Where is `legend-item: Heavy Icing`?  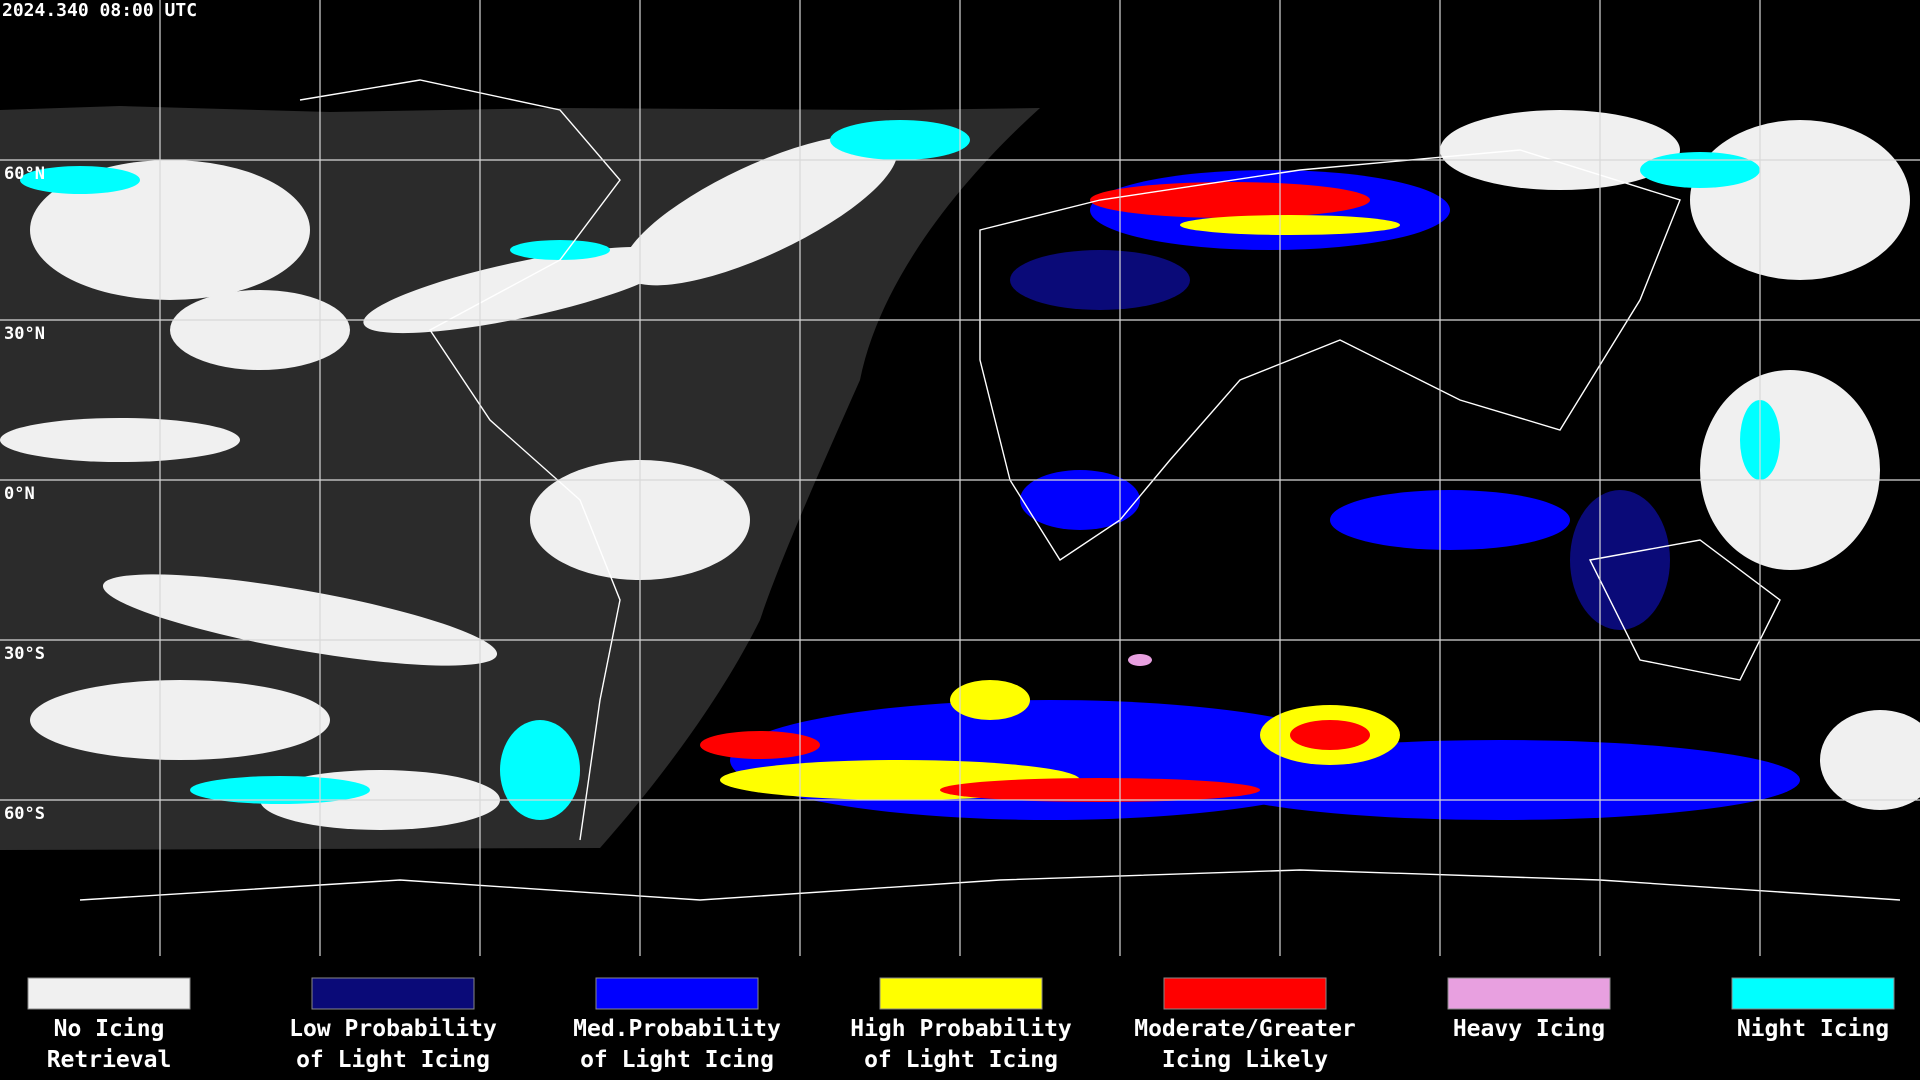 legend-item: Heavy Icing is located at coordinates (1529, 1009).